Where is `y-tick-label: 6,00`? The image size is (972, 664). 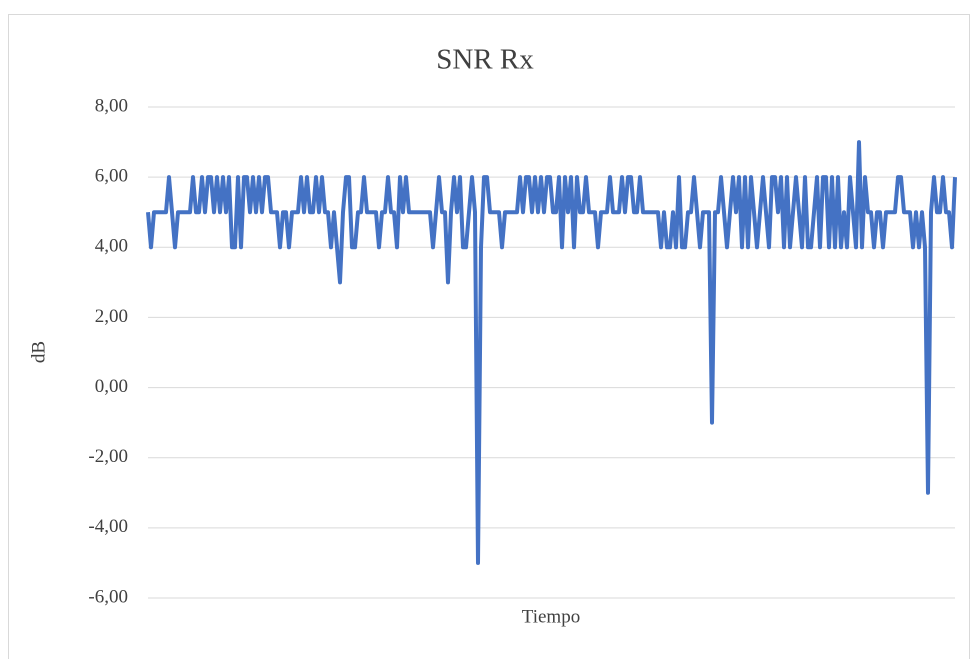
y-tick-label: 6,00 is located at coordinates (111, 176).